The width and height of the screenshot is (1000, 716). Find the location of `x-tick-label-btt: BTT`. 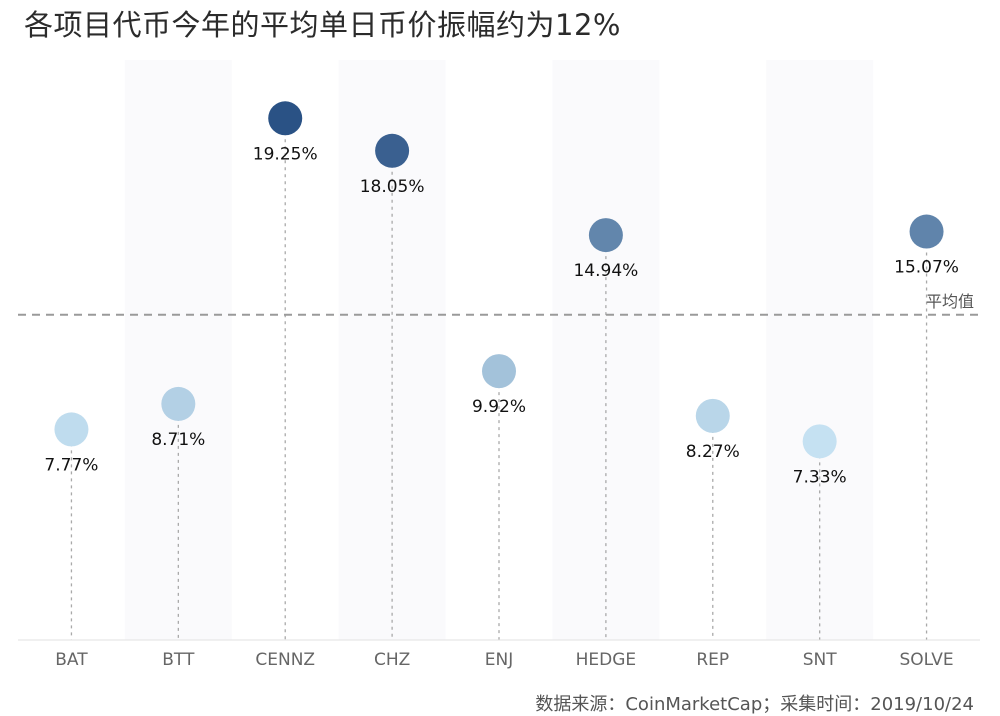

x-tick-label-btt: BTT is located at coordinates (178, 660).